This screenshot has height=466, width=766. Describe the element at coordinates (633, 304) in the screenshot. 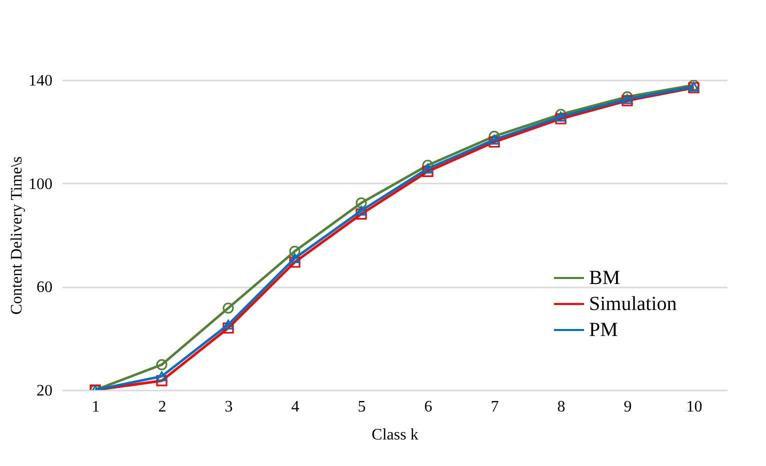

I see `legend-label: Simulation` at that location.